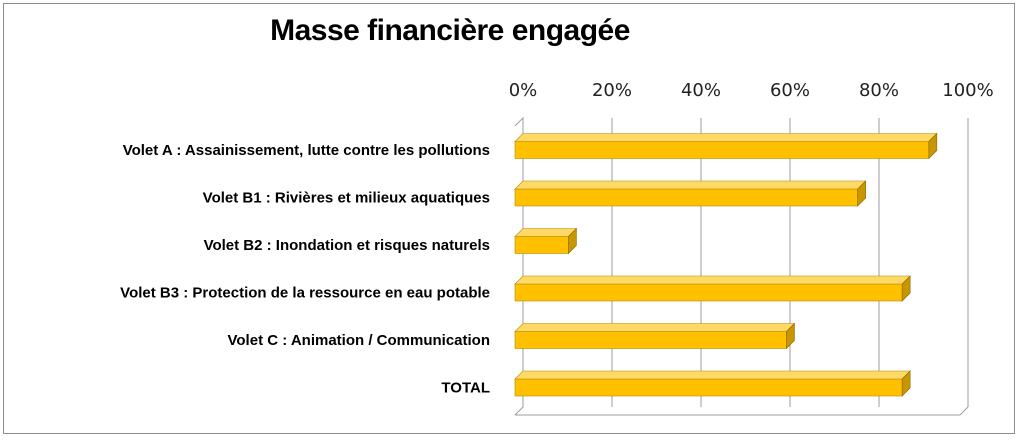 The width and height of the screenshot is (1022, 441). Describe the element at coordinates (964, 411) in the screenshot. I see `floor-corner` at that location.